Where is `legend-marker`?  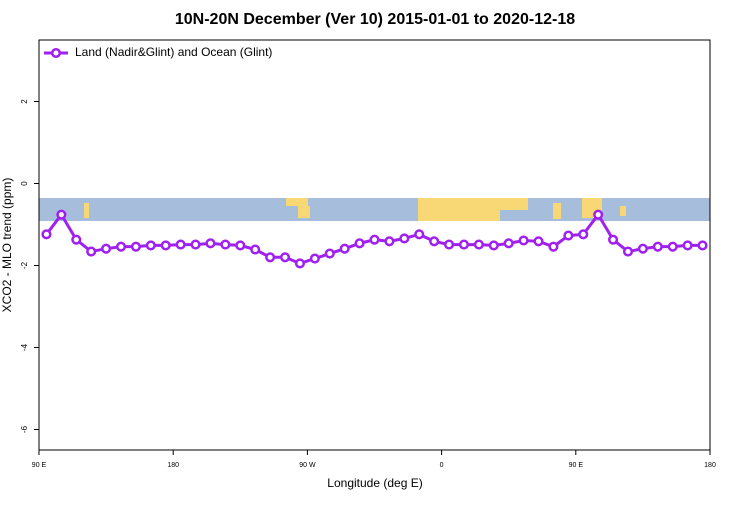
legend-marker is located at coordinates (56, 53).